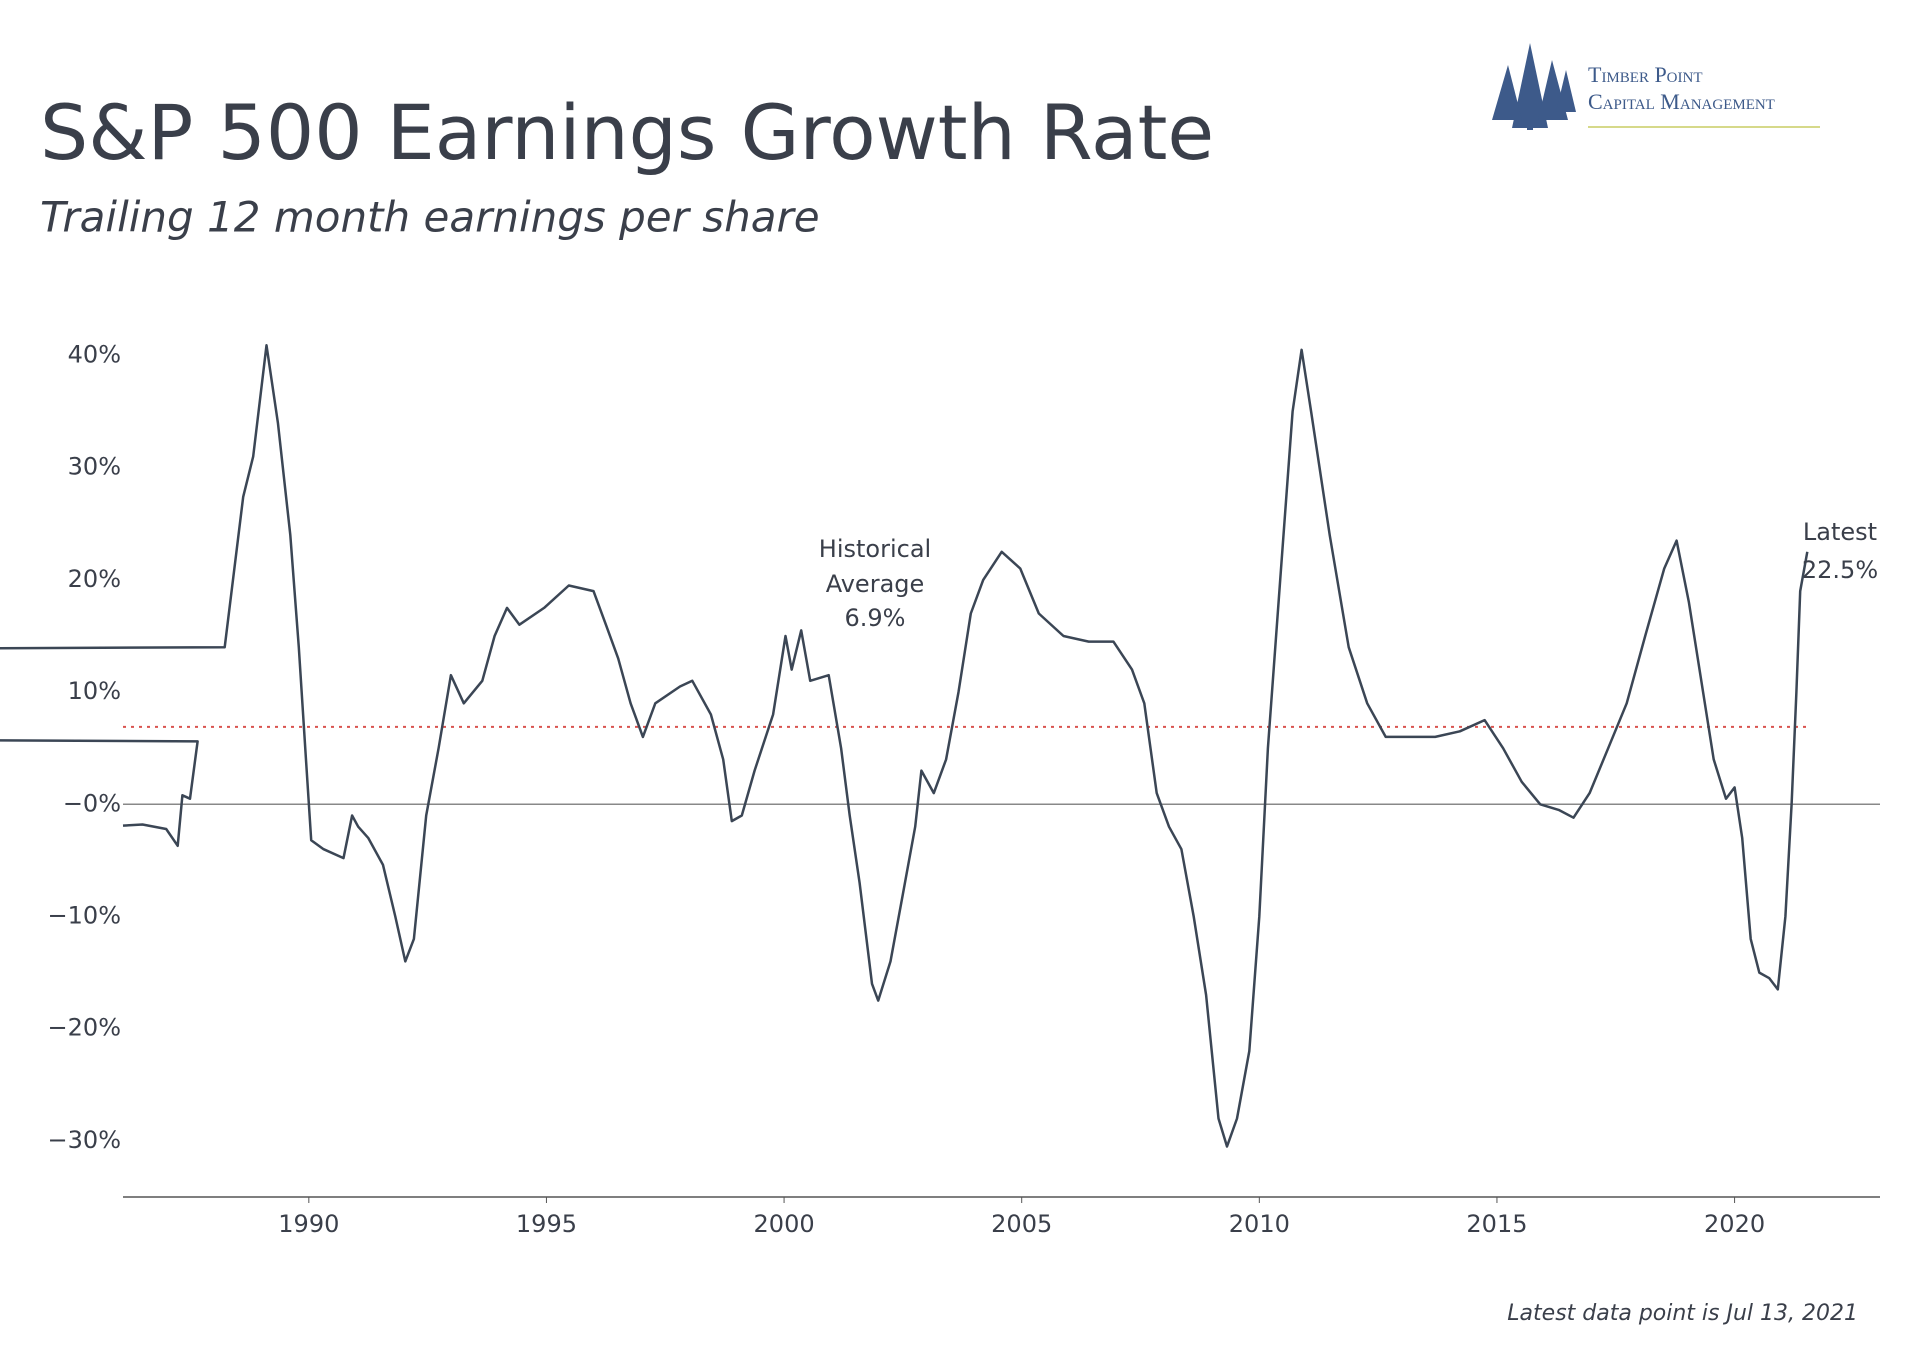  What do you see at coordinates (94, 579) in the screenshot?
I see `y-tick-label: 20%` at bounding box center [94, 579].